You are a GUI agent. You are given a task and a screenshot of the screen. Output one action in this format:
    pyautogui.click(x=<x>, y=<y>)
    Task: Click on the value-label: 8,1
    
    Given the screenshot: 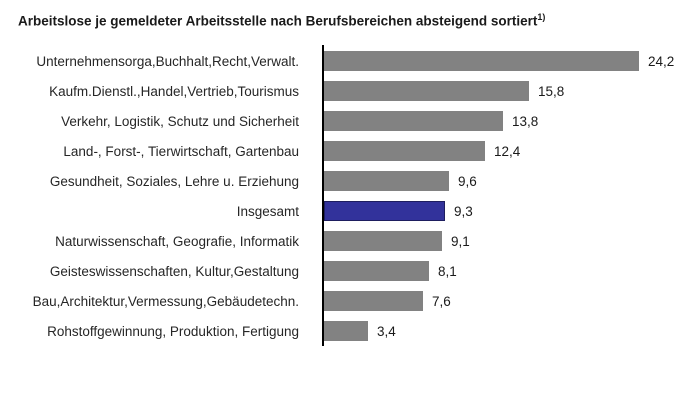 What is the action you would take?
    pyautogui.click(x=447, y=271)
    